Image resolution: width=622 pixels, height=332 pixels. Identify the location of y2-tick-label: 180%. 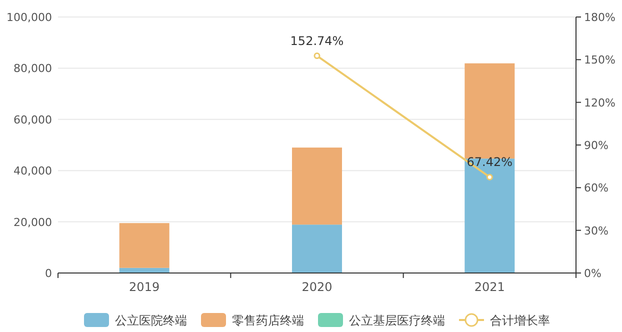
(600, 17).